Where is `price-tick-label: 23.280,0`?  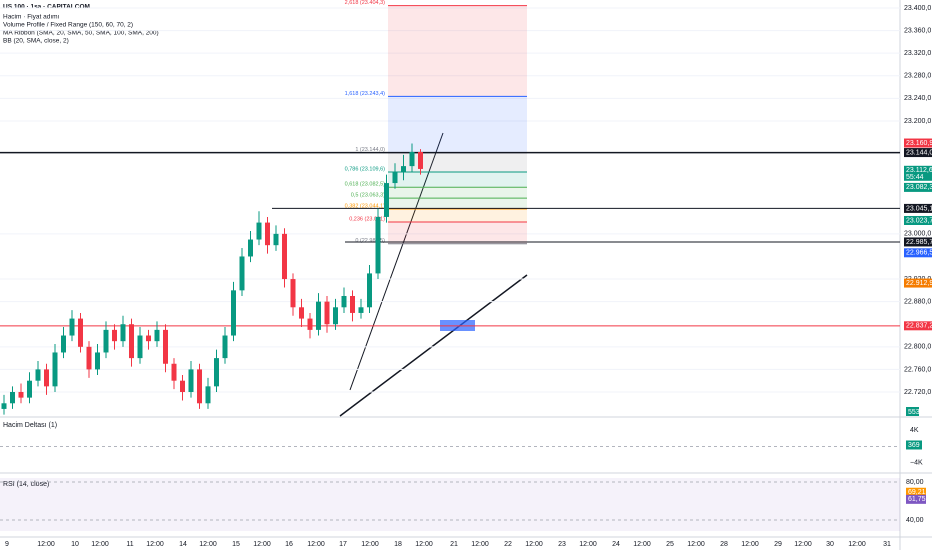 price-tick-label: 23.280,0 is located at coordinates (917, 76).